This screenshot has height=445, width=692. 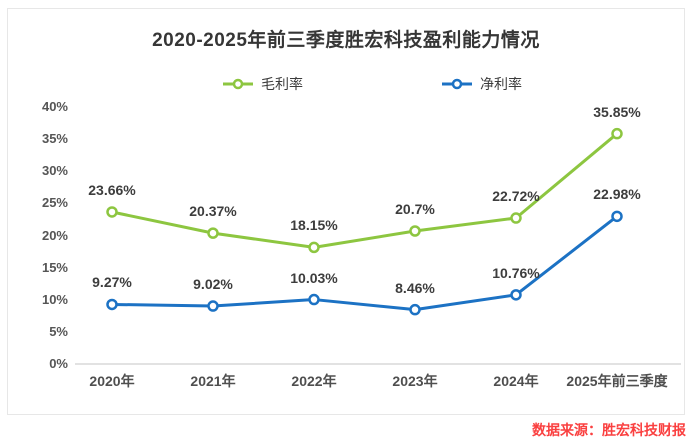 What do you see at coordinates (54, 235) in the screenshot?
I see `y-axis-tick-label: 20%` at bounding box center [54, 235].